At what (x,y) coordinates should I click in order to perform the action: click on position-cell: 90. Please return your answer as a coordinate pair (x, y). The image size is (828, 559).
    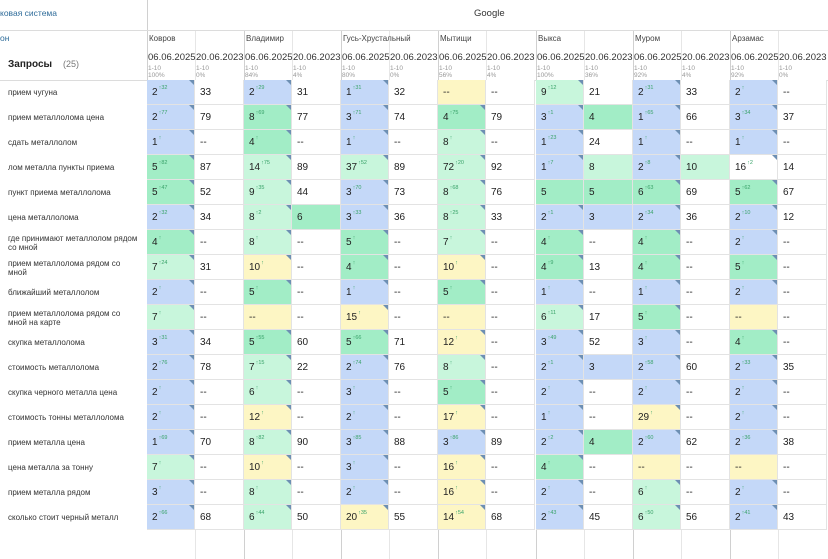
    Looking at the image, I should click on (316, 442).